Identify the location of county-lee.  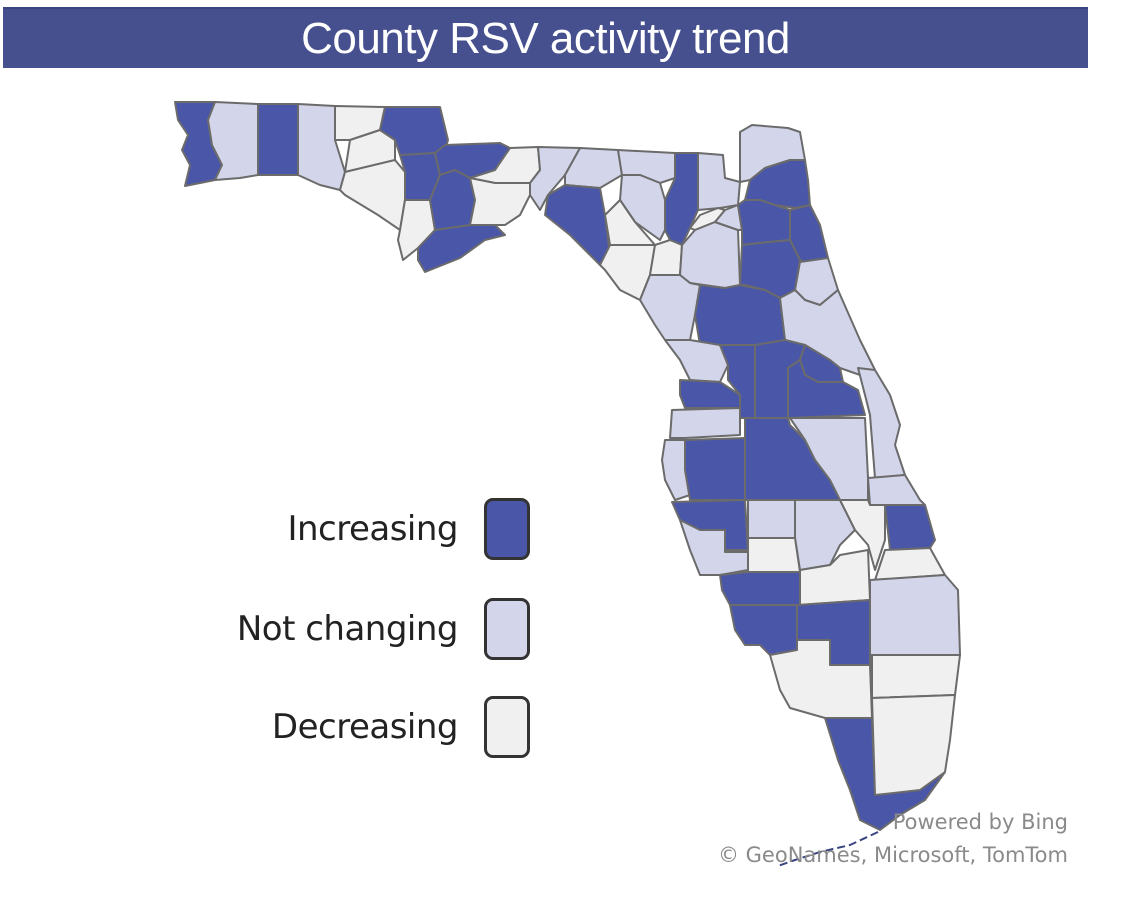
(763, 630).